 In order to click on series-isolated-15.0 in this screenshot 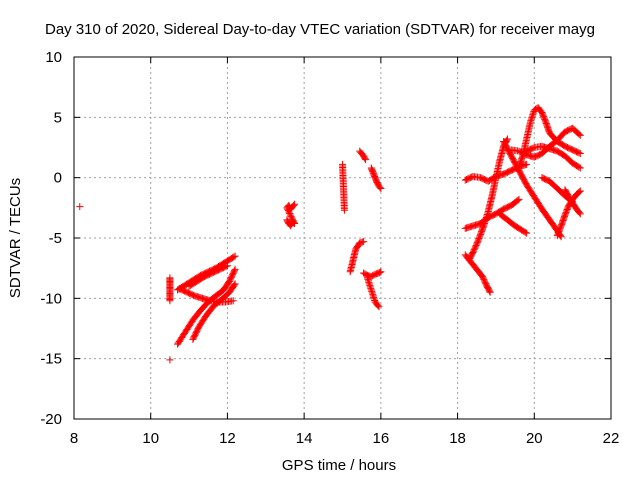, I will do `click(343, 187)`.